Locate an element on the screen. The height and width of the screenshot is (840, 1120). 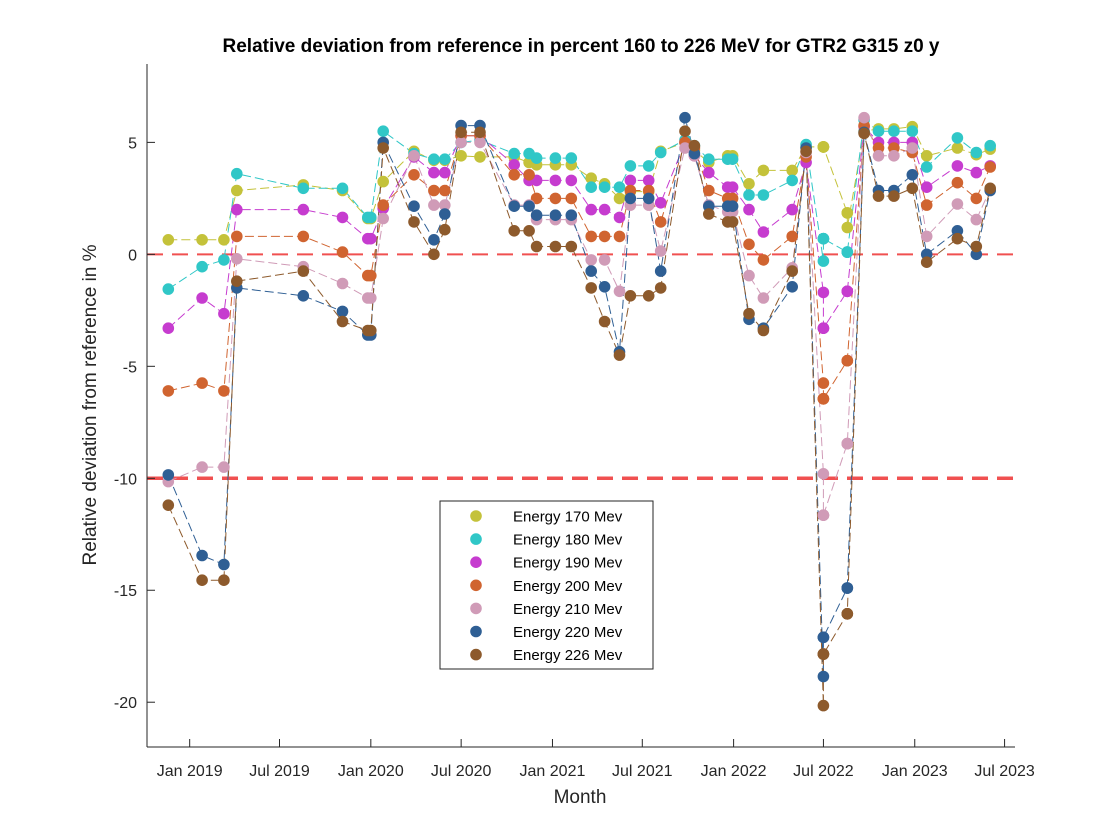
x-tick-label: Jul 2020 is located at coordinates (461, 771).